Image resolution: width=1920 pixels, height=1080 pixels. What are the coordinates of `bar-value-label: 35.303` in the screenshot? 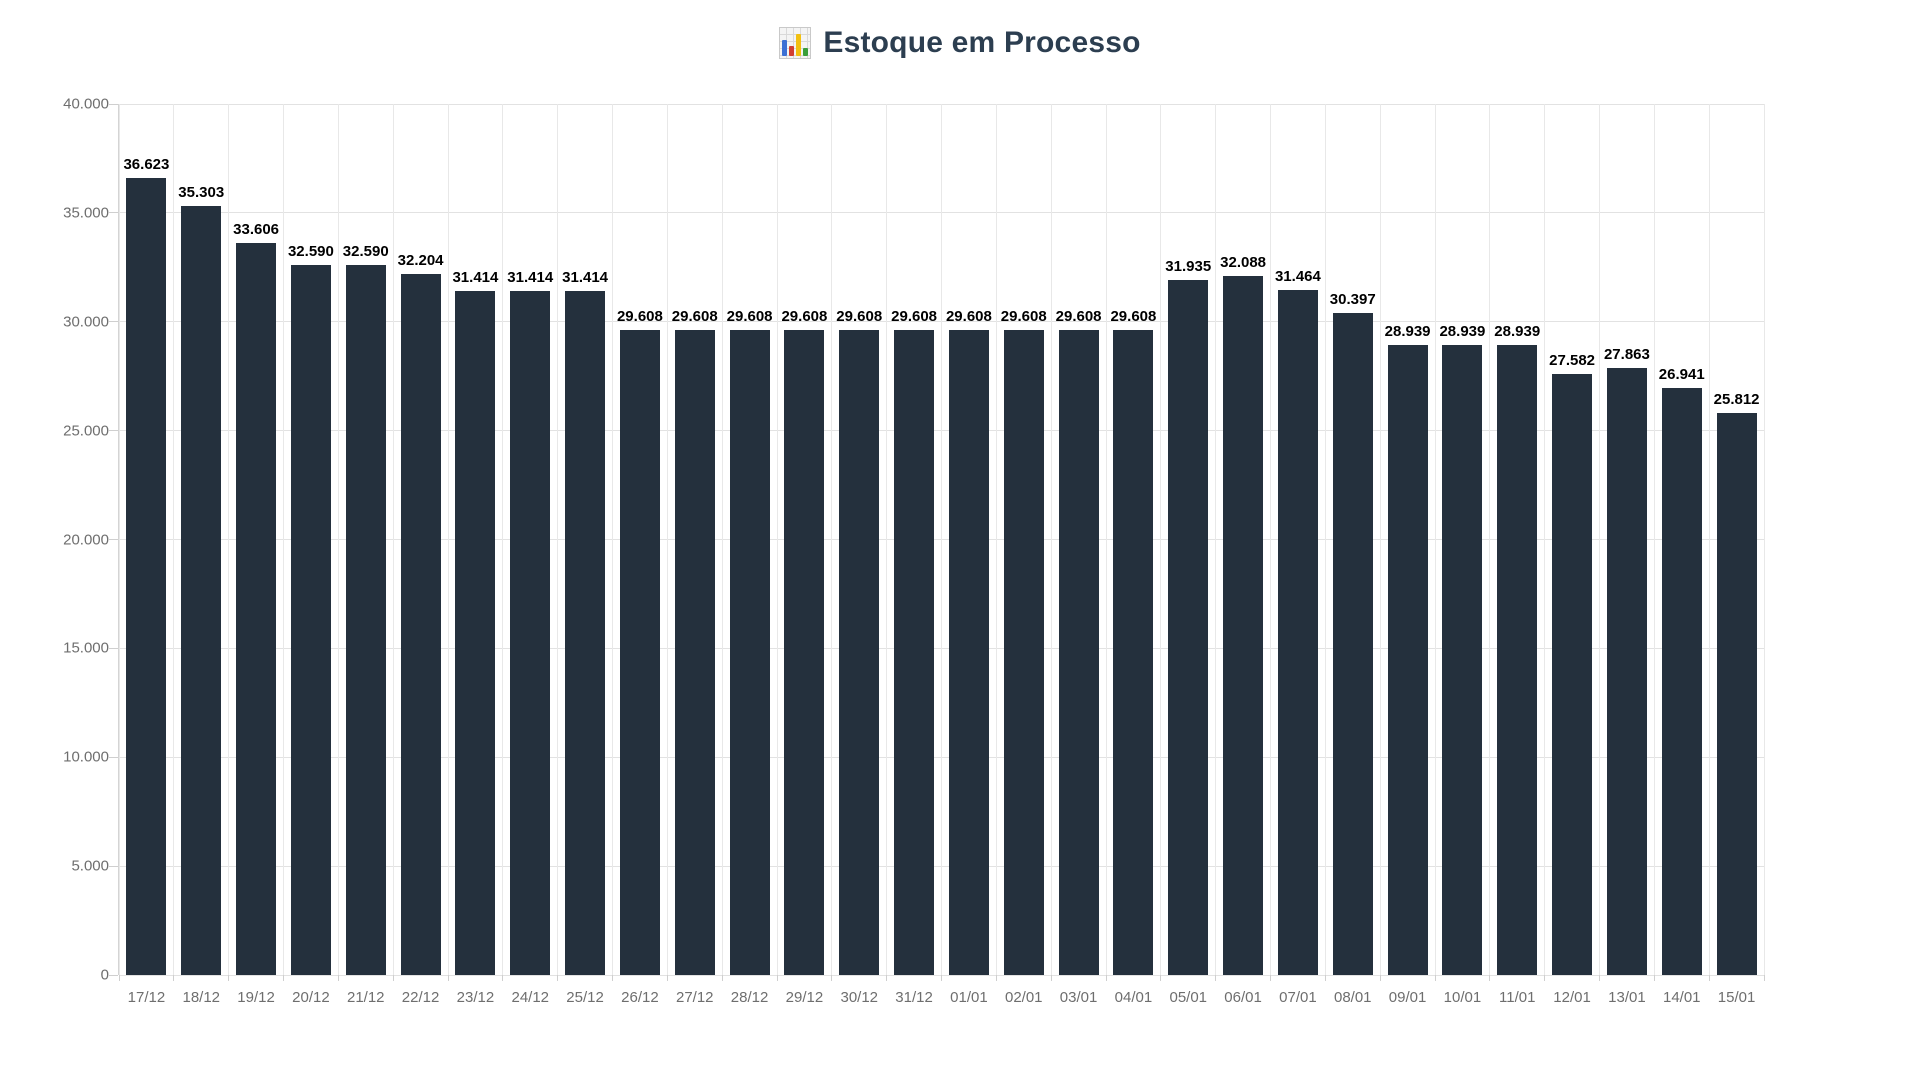 It's located at (201, 192).